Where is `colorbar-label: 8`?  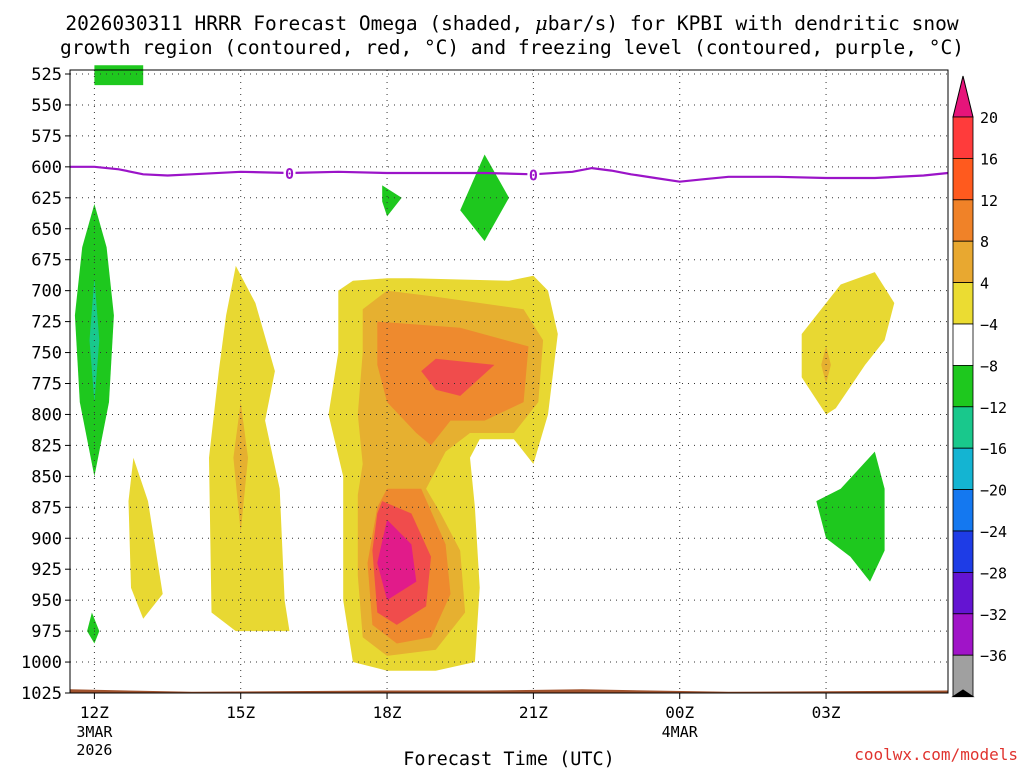 colorbar-label: 8 is located at coordinates (984, 242).